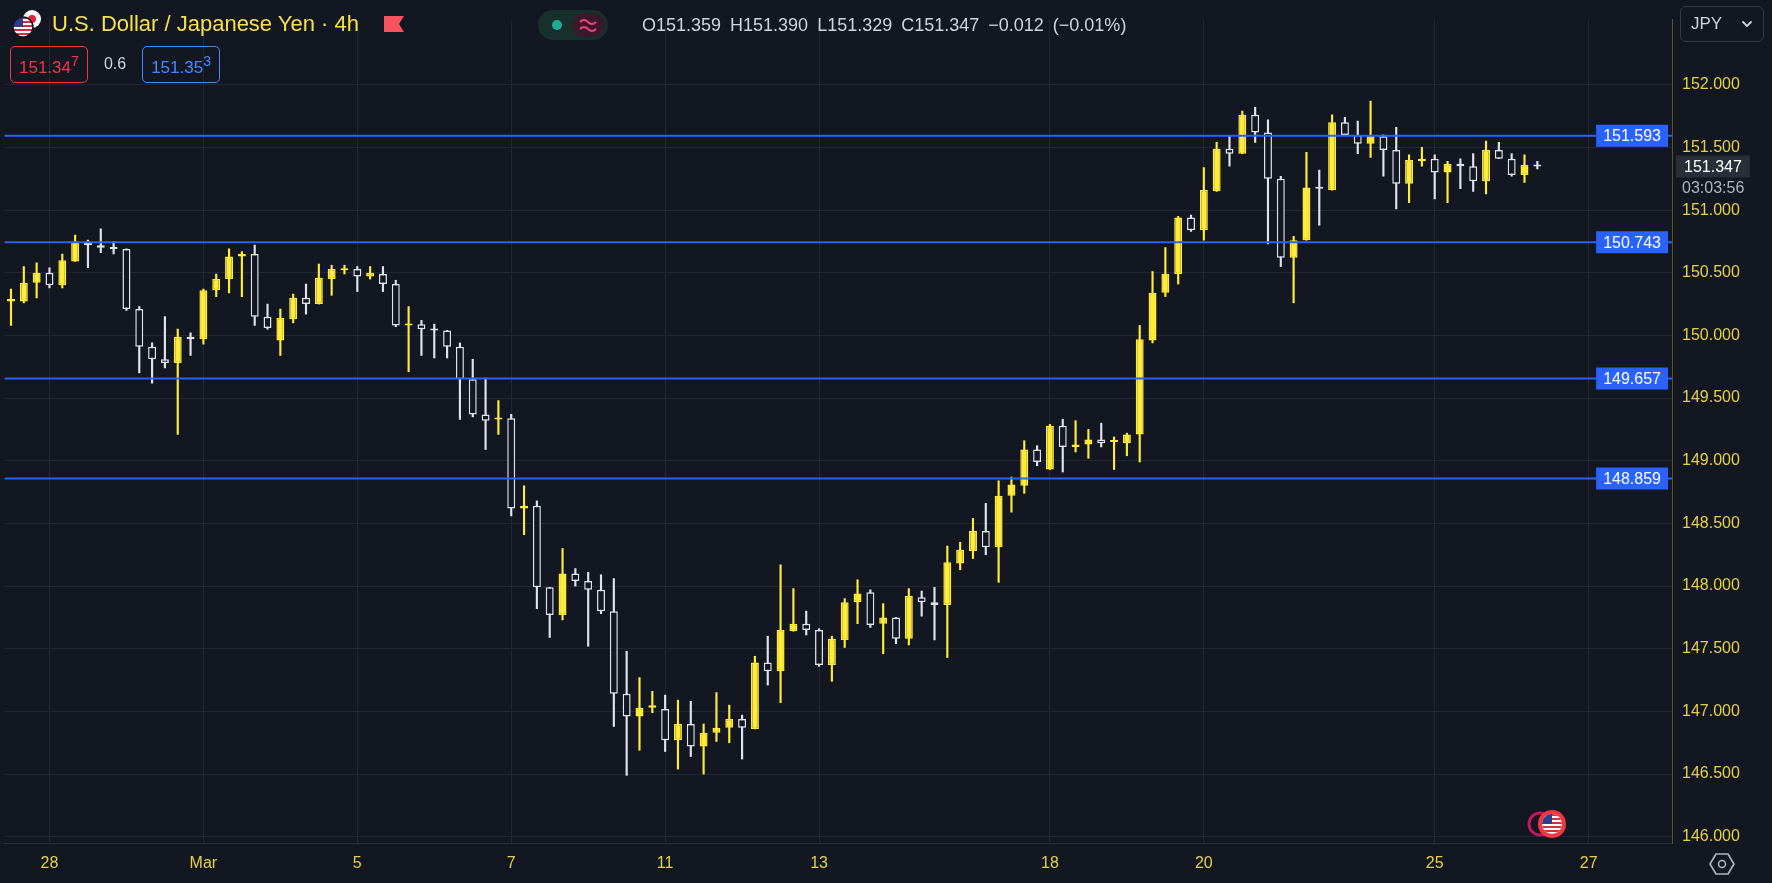 The width and height of the screenshot is (1772, 883). What do you see at coordinates (49, 863) in the screenshot?
I see `x-tick-label: 28` at bounding box center [49, 863].